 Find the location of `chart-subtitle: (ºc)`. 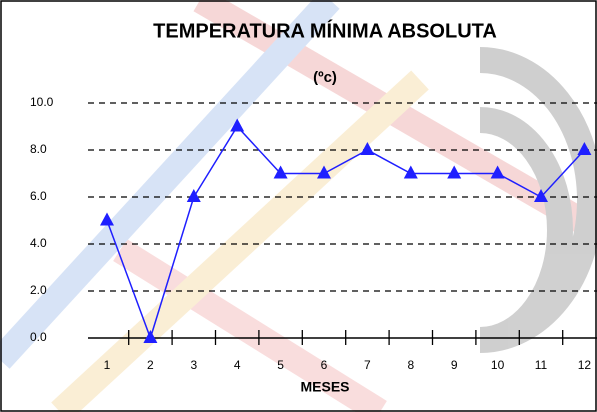

chart-subtitle: (ºc) is located at coordinates (325, 77).